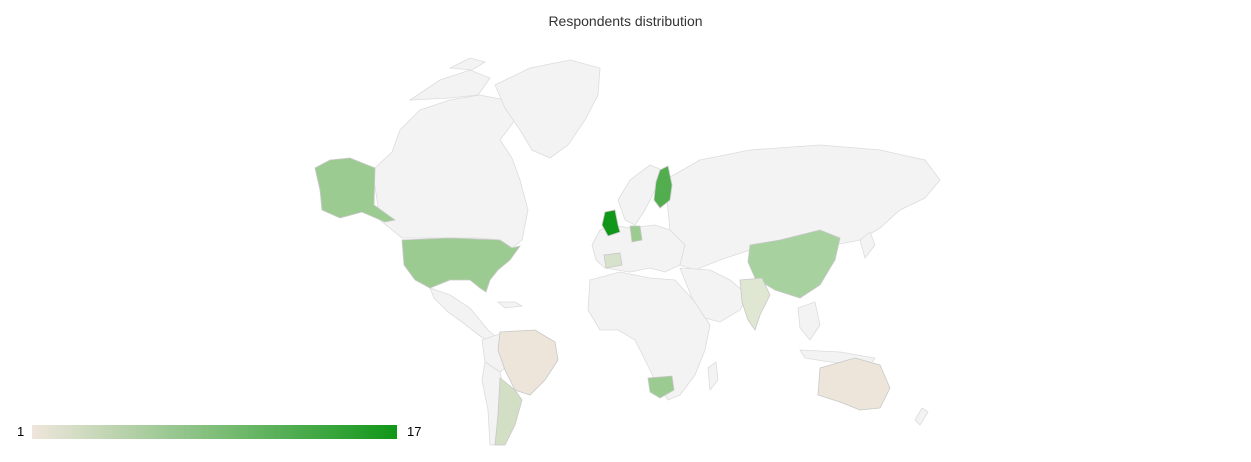  What do you see at coordinates (809, 321) in the screenshot?
I see `southeast-asia` at bounding box center [809, 321].